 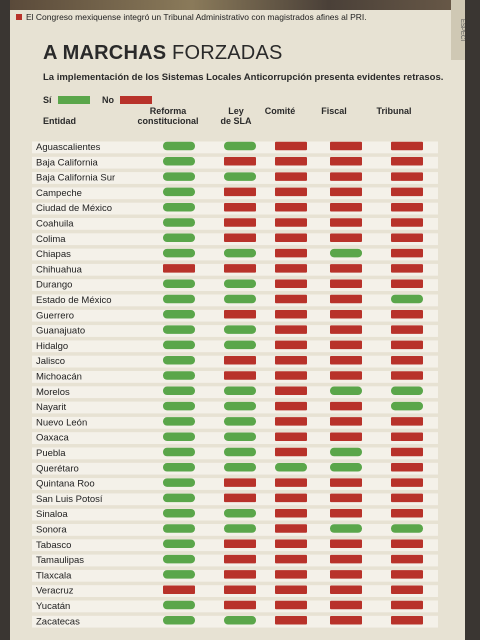 What do you see at coordinates (52, 514) in the screenshot?
I see `row-entity-label: Sinaloa` at bounding box center [52, 514].